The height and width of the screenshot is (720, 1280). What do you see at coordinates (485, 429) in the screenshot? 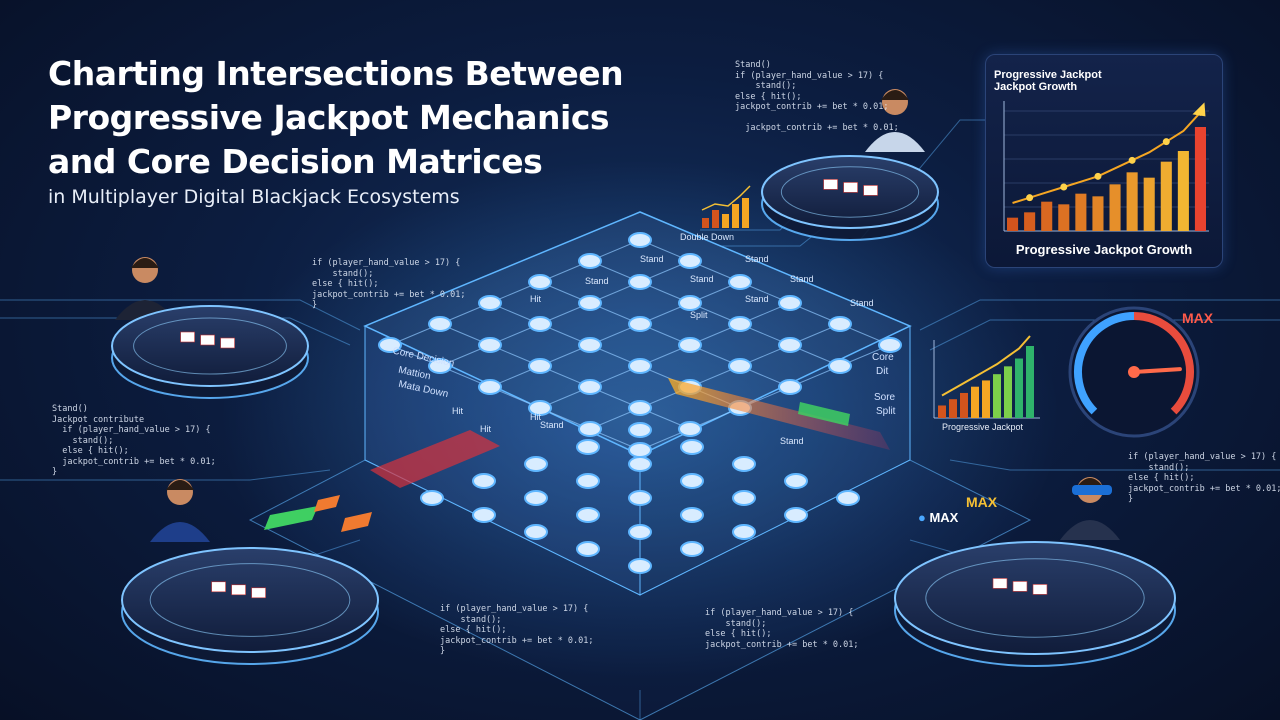
I see `matrix-top-label-10: Hit` at bounding box center [485, 429].